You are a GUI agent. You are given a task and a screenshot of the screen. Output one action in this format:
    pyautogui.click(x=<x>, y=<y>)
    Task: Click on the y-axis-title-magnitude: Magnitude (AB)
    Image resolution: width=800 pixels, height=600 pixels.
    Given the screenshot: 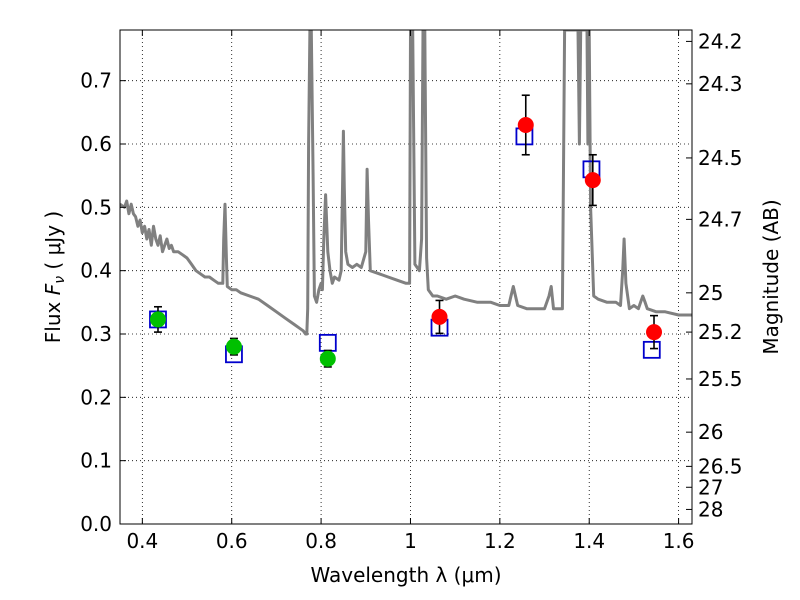 What is the action you would take?
    pyautogui.click(x=771, y=276)
    